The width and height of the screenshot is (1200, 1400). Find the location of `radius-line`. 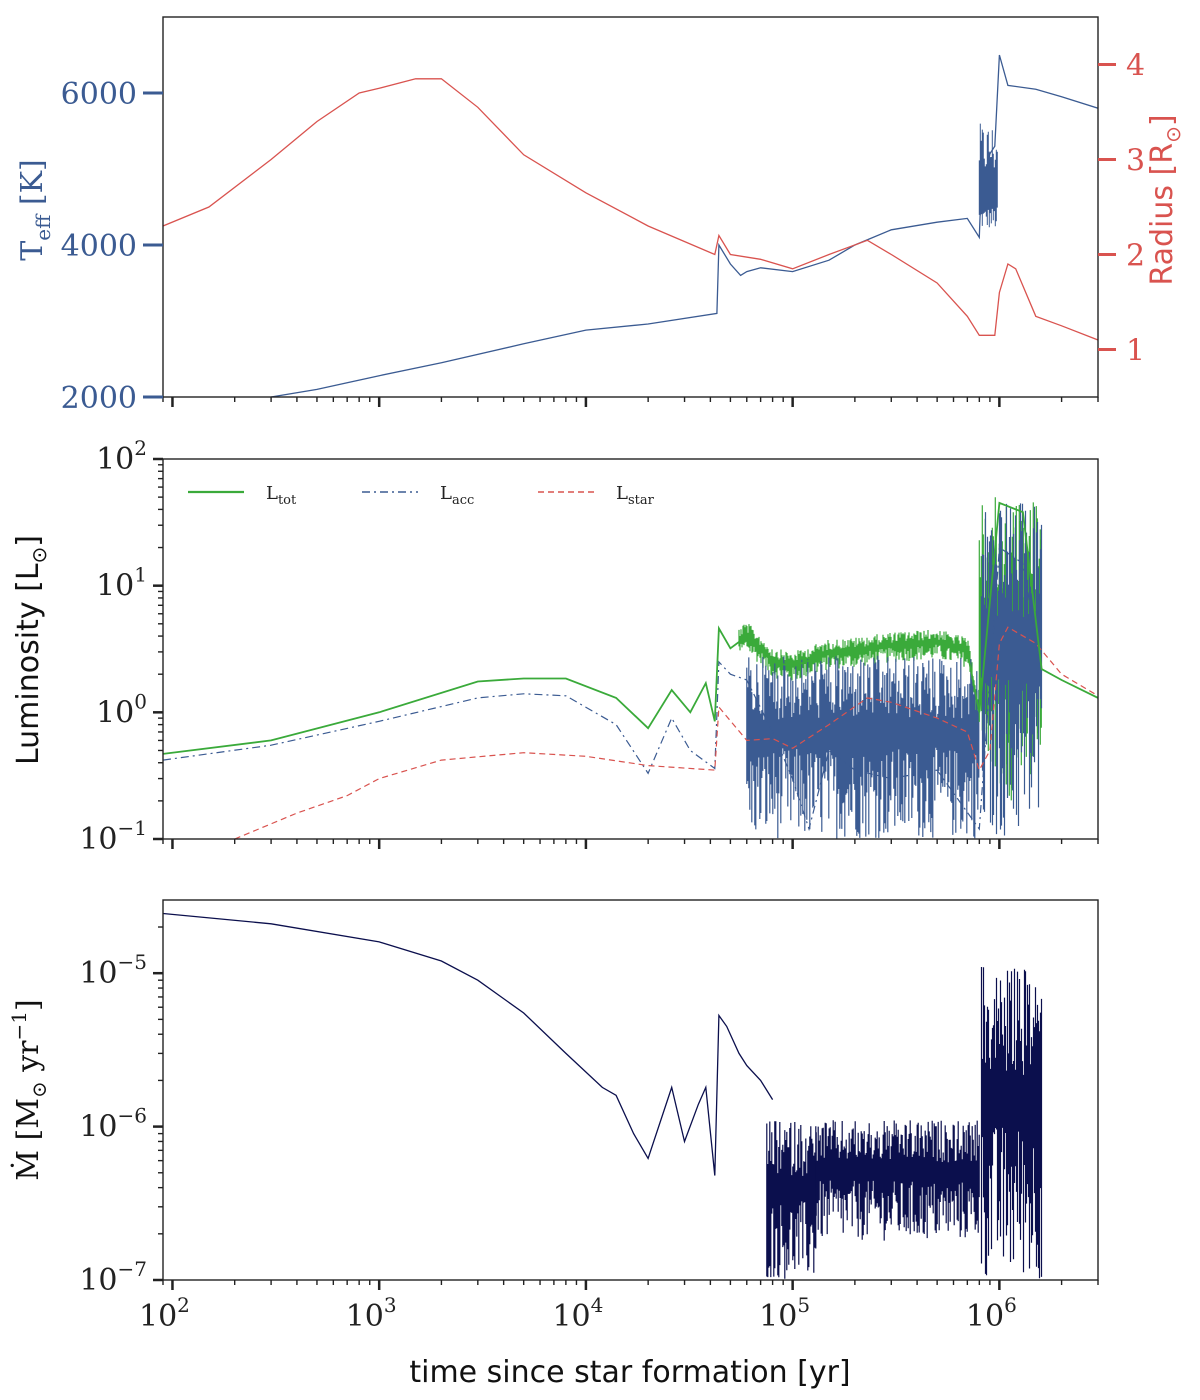

radius-line is located at coordinates (630, 209).